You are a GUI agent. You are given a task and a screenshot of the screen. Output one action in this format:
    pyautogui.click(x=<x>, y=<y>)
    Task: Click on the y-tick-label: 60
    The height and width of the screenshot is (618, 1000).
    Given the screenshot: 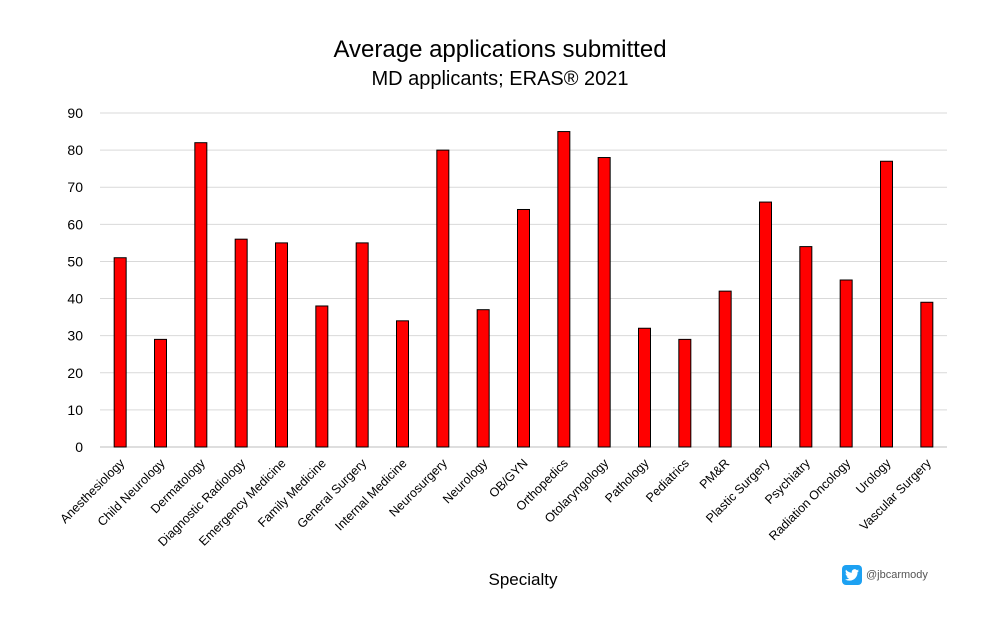 What is the action you would take?
    pyautogui.click(x=75, y=224)
    